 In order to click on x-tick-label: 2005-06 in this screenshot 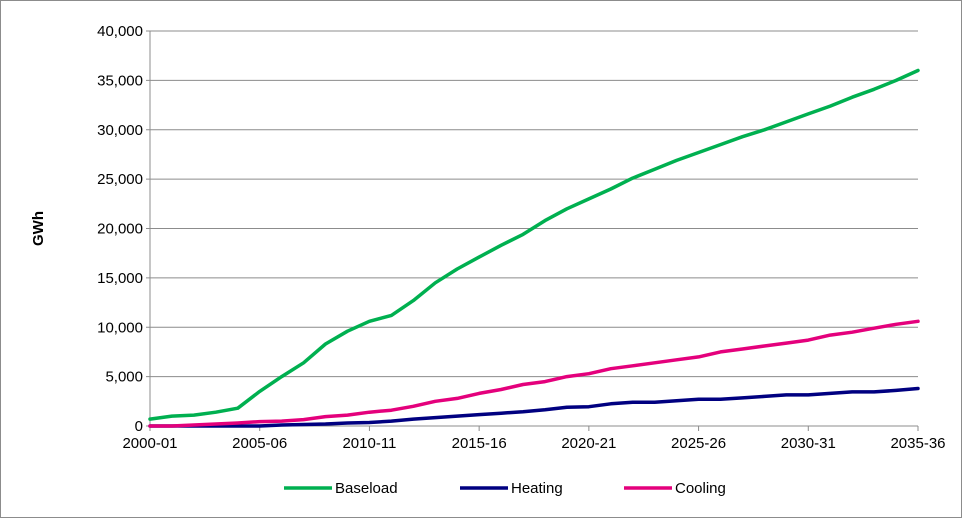, I will do `click(259, 443)`.